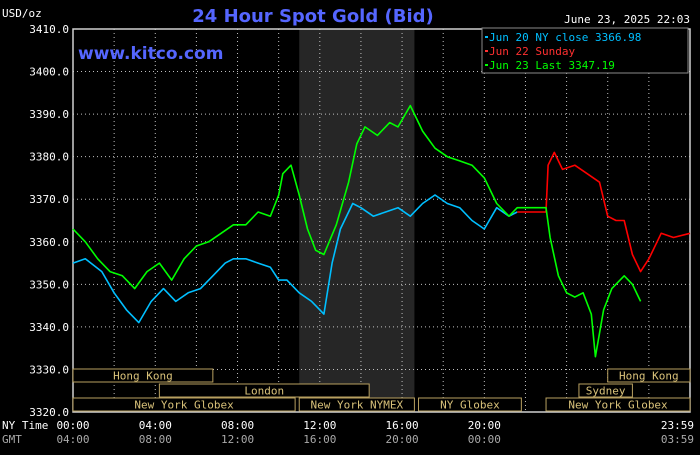  Describe the element at coordinates (565, 37) in the screenshot. I see `legend-item-ny-close: Jun 20 NY close 3366.98` at that location.